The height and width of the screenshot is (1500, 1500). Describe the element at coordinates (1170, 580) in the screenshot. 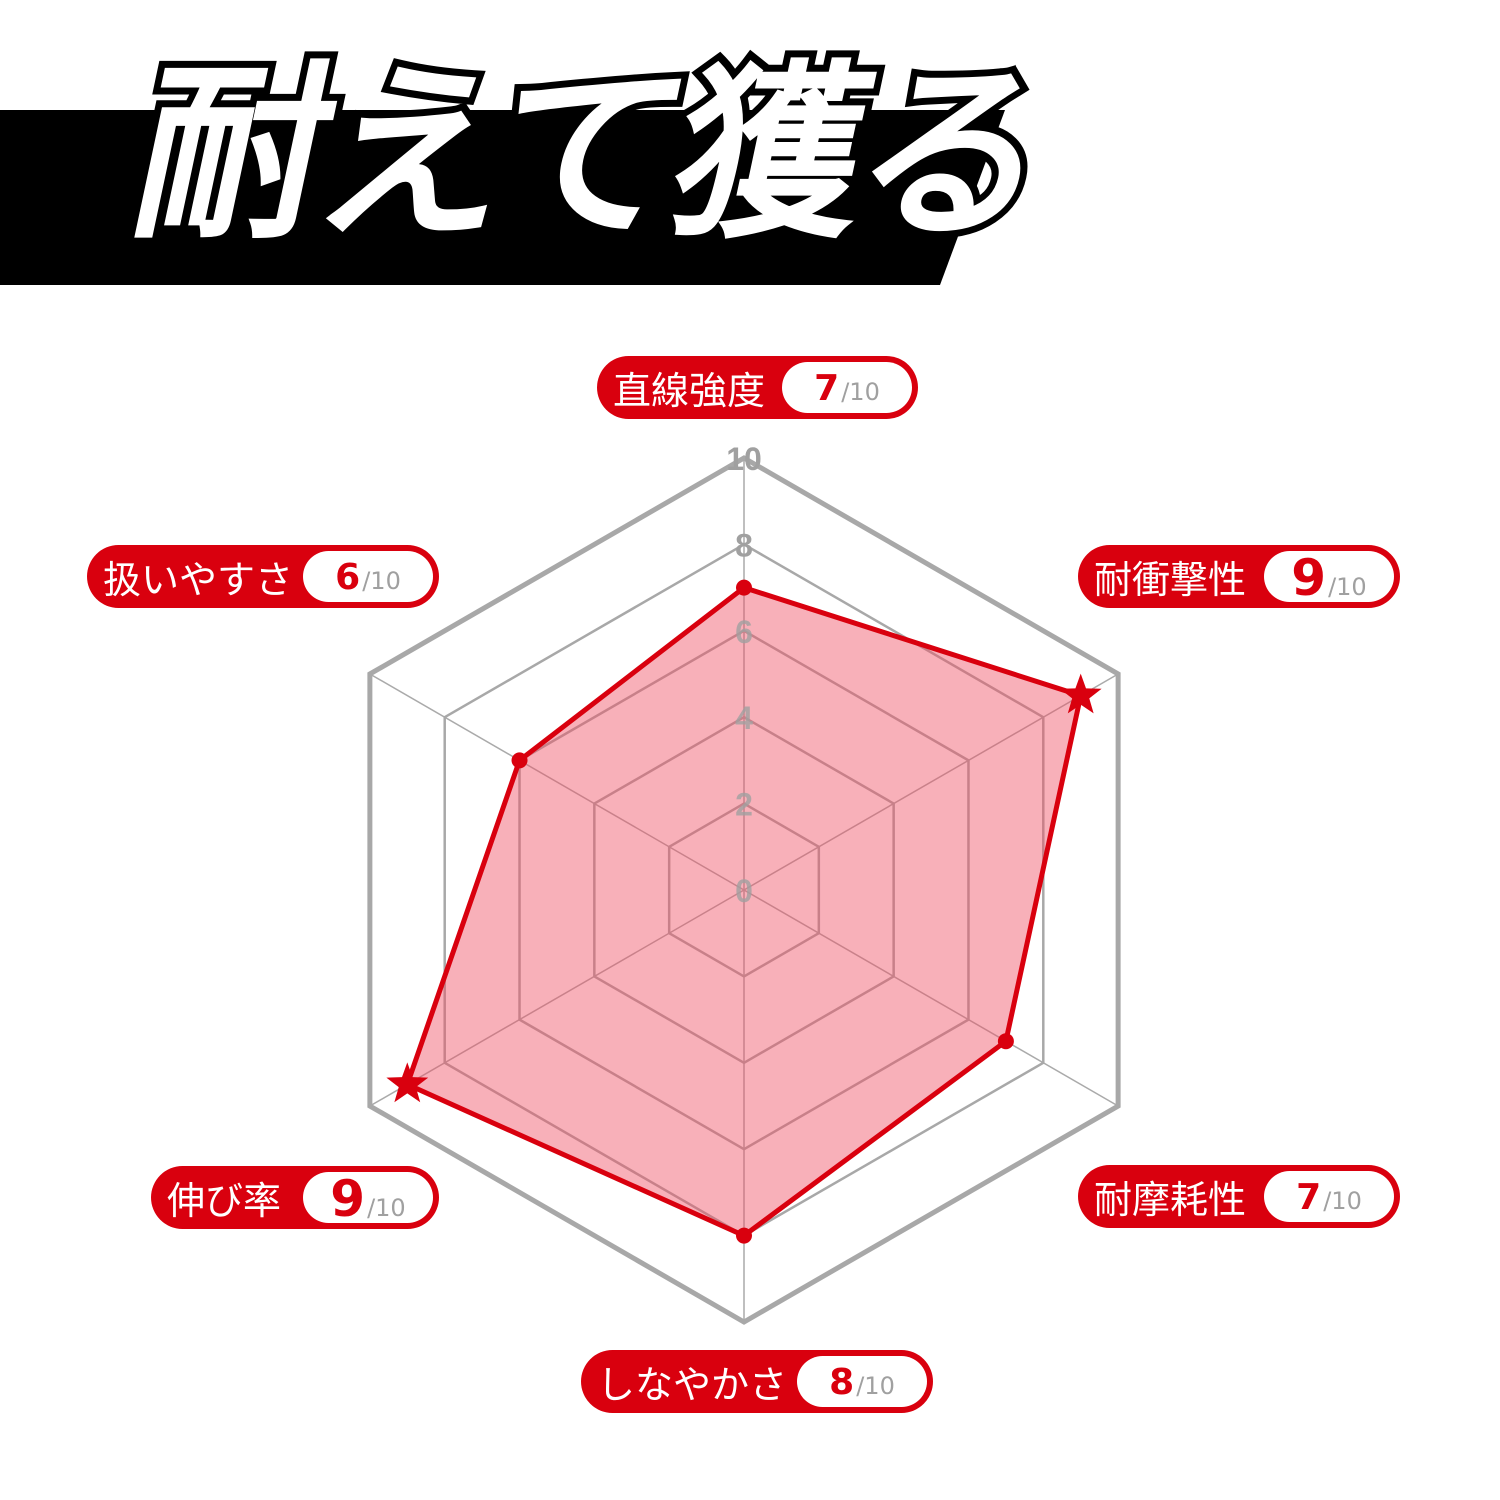

I see `category-label: 耐衝撃性` at that location.